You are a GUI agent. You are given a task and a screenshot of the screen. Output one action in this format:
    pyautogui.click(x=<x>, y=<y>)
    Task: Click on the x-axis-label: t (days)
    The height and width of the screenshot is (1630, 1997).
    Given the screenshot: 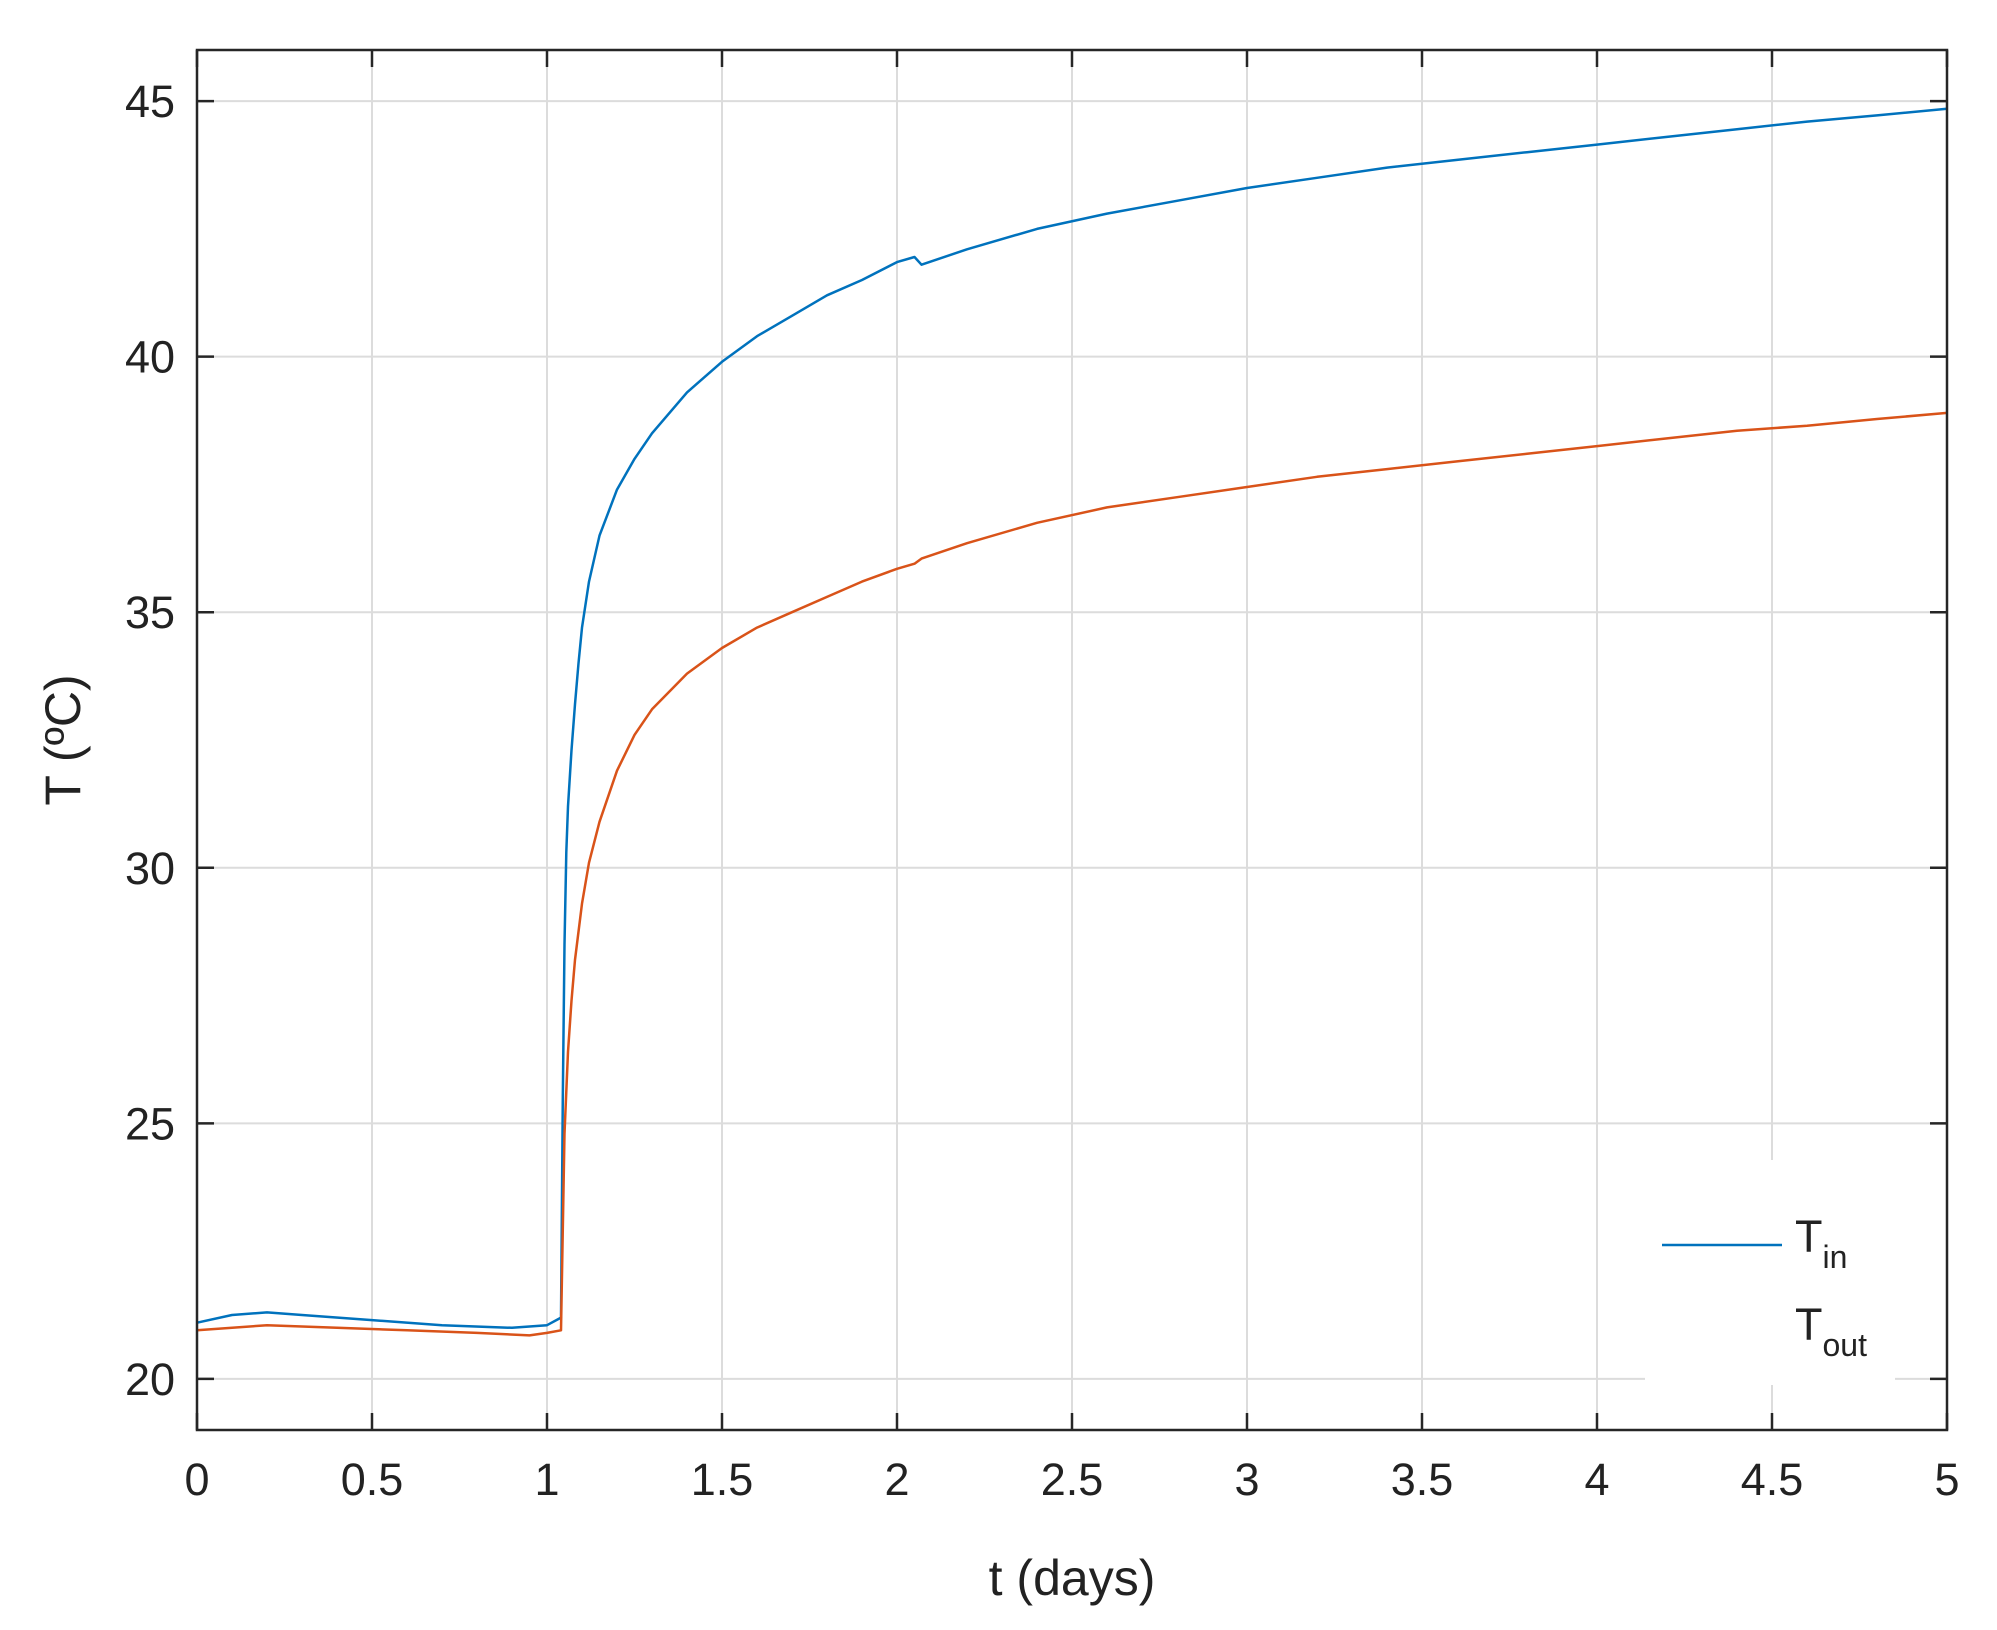 What is the action you would take?
    pyautogui.click(x=1072, y=1578)
    